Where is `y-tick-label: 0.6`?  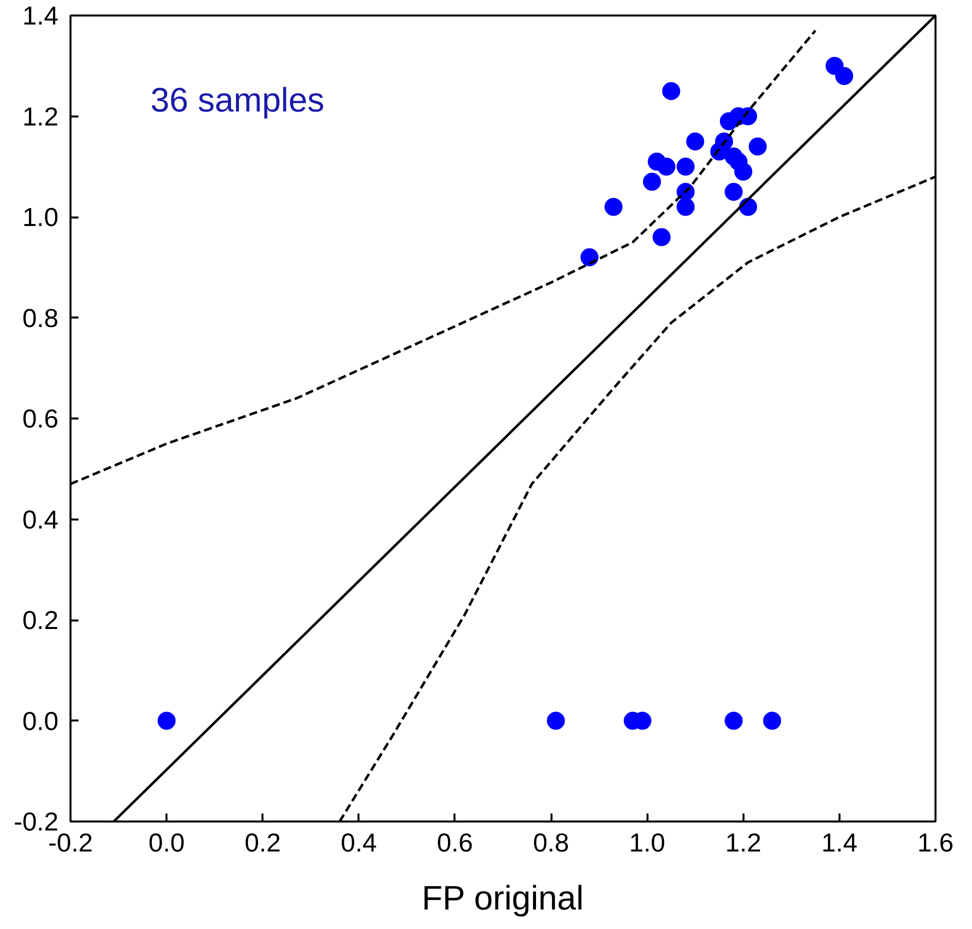
y-tick-label: 0.6 is located at coordinates (40, 419).